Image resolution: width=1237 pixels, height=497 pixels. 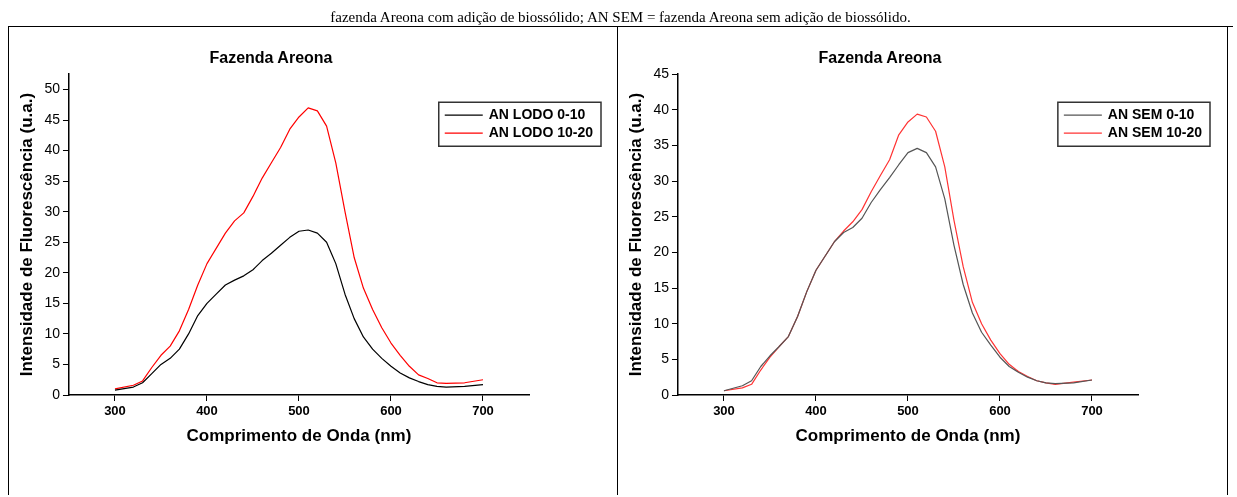 What do you see at coordinates (537, 114) in the screenshot?
I see `legend-label: AN LODO 0-10` at bounding box center [537, 114].